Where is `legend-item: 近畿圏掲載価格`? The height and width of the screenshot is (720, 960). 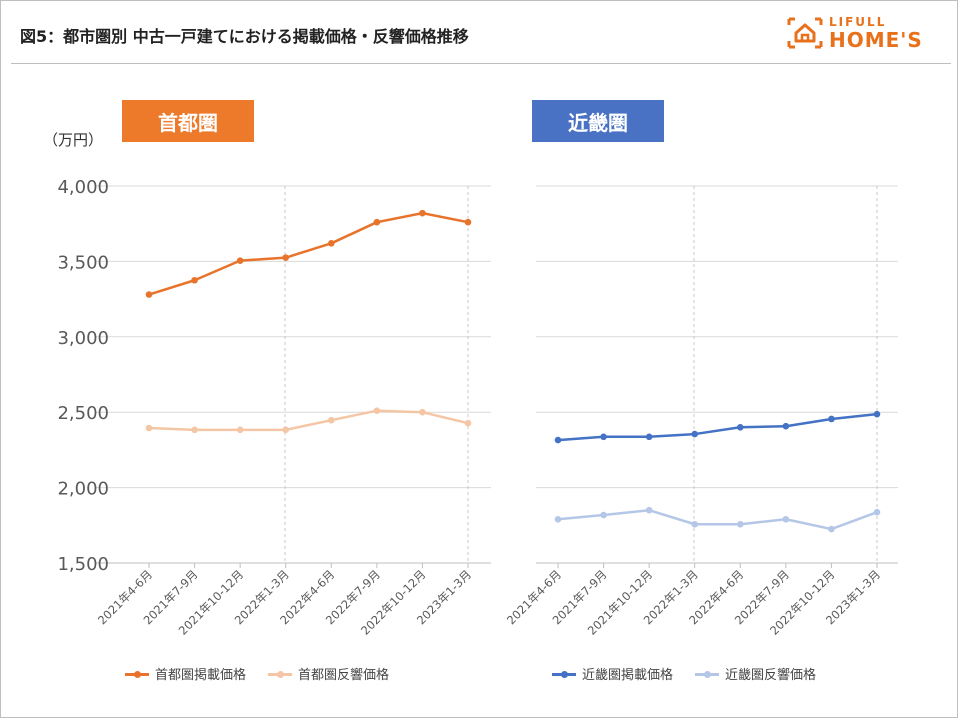 legend-item: 近畿圏掲載価格 is located at coordinates (612, 673).